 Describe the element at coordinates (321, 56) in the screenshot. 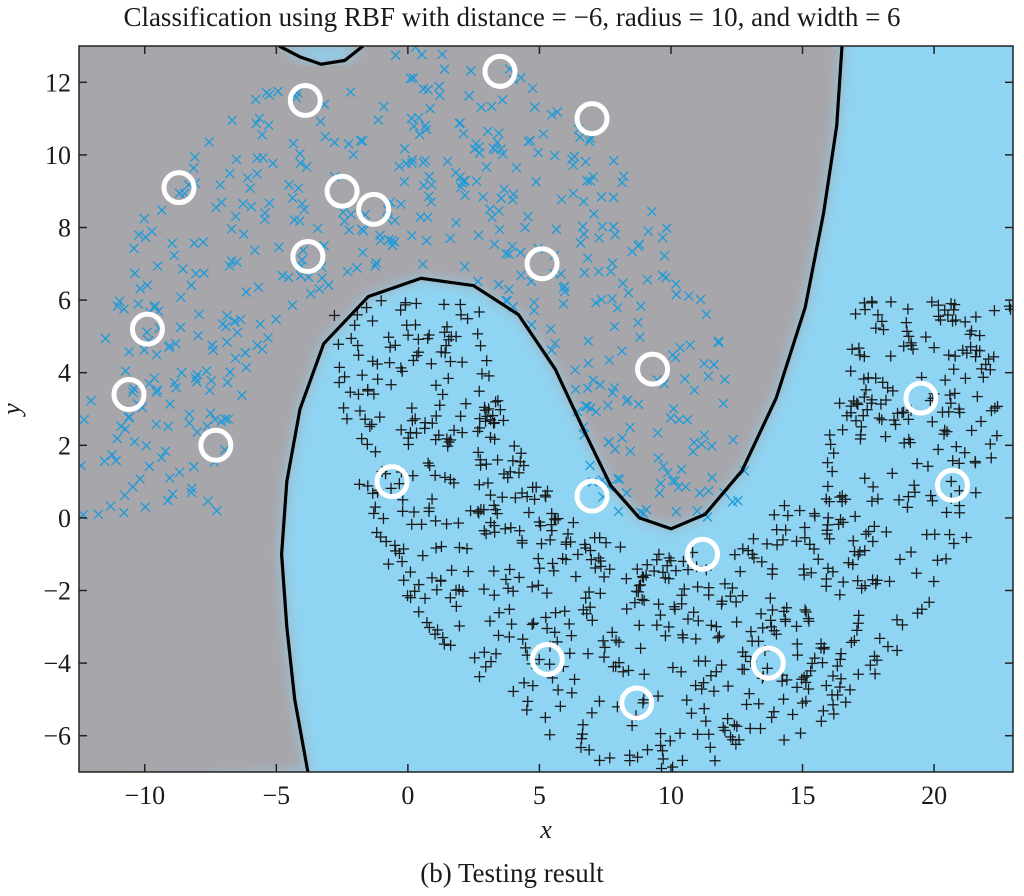

I see `decision-boundary-top` at that location.